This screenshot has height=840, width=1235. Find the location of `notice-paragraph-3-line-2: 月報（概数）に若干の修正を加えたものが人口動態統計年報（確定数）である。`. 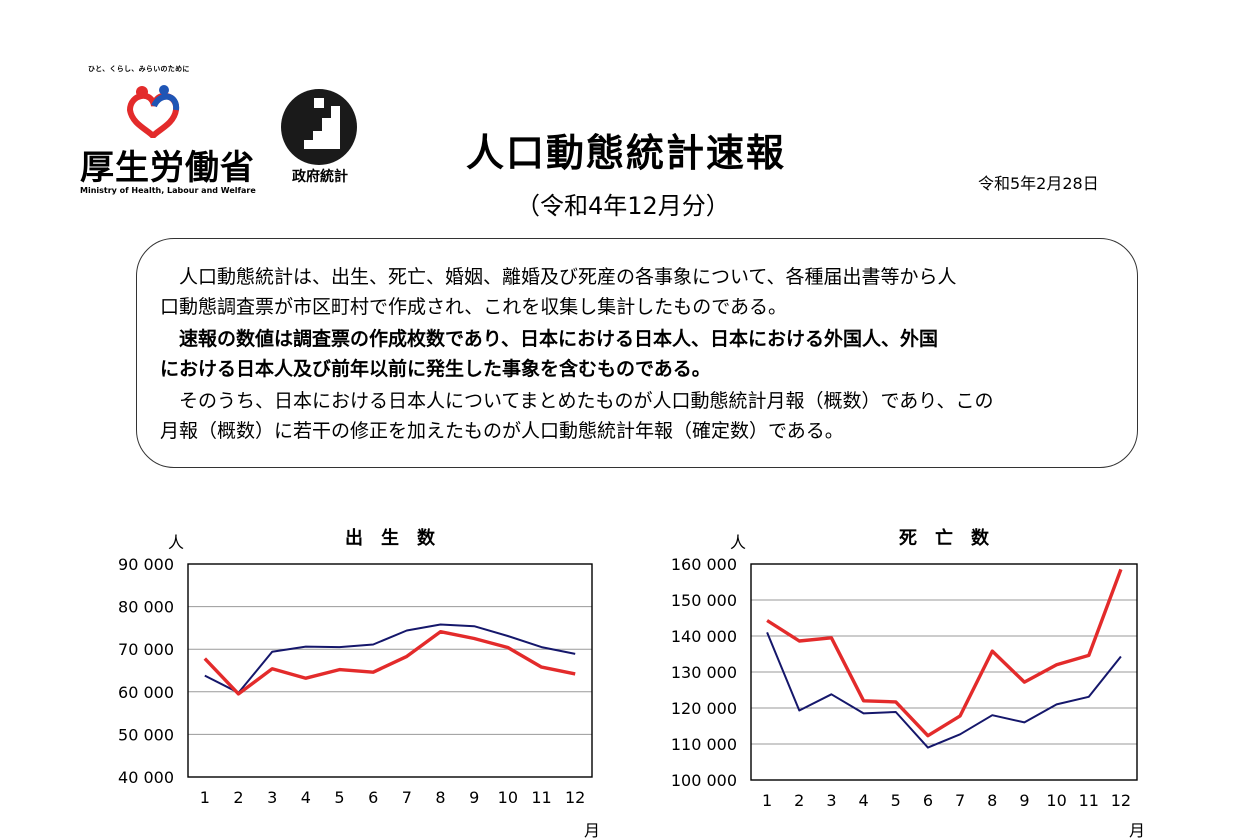

notice-paragraph-3-line-2: 月報（概数）に若干の修正を加えたものが人口動態統計年報（確定数）である。 is located at coordinates (502, 431).